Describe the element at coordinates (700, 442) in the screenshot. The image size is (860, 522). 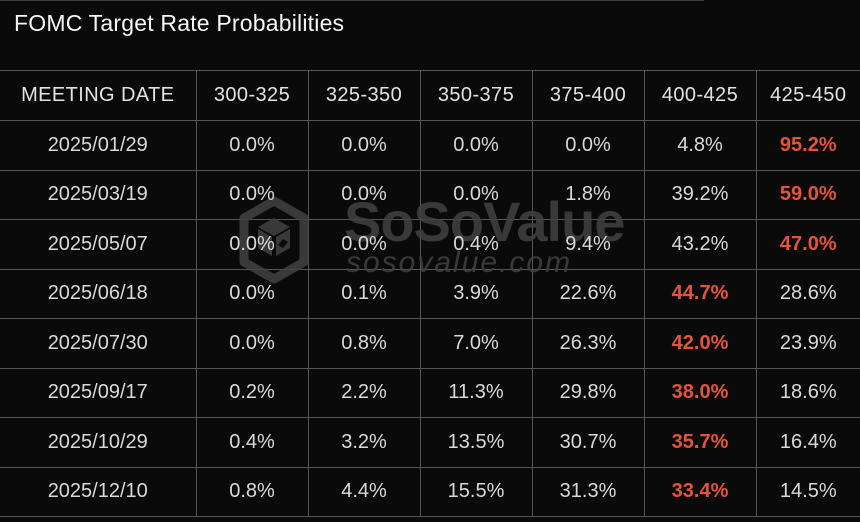
I see `probability-cell: 35.7%` at that location.